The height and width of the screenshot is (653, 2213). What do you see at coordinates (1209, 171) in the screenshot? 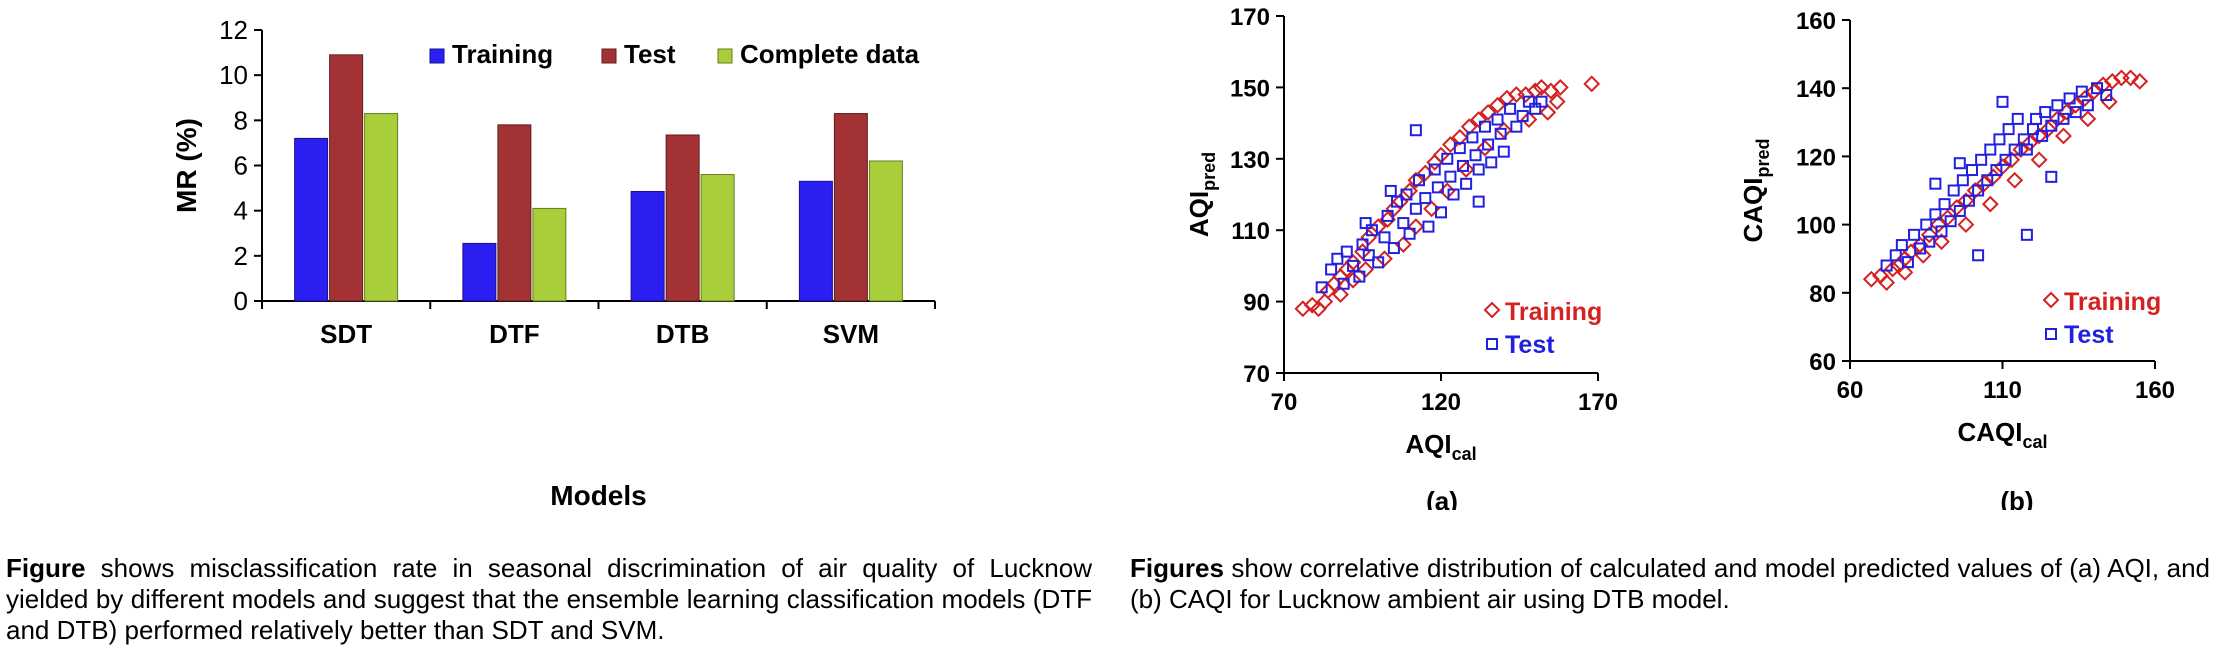
I see `y-axis-title-sub: pred` at bounding box center [1209, 171].